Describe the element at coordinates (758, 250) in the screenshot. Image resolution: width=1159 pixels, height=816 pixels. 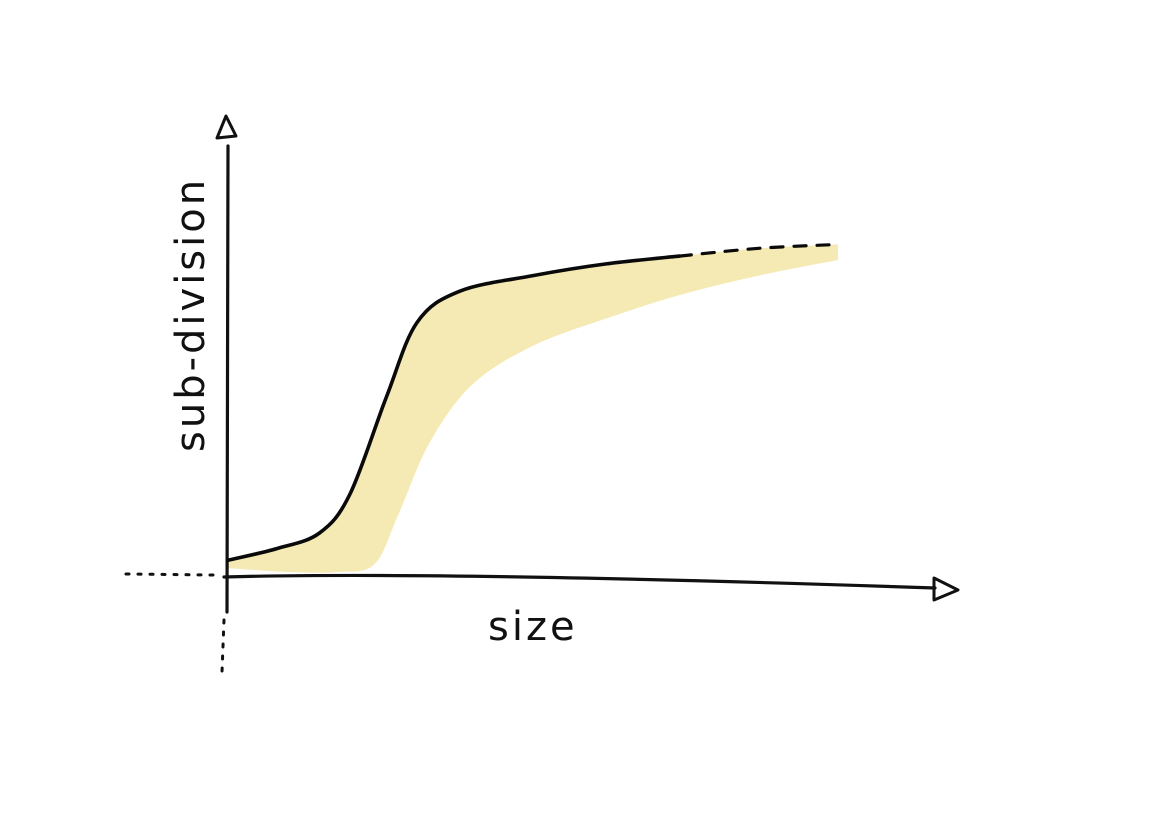
I see `sigmoid-curve-dashed-tail` at that location.